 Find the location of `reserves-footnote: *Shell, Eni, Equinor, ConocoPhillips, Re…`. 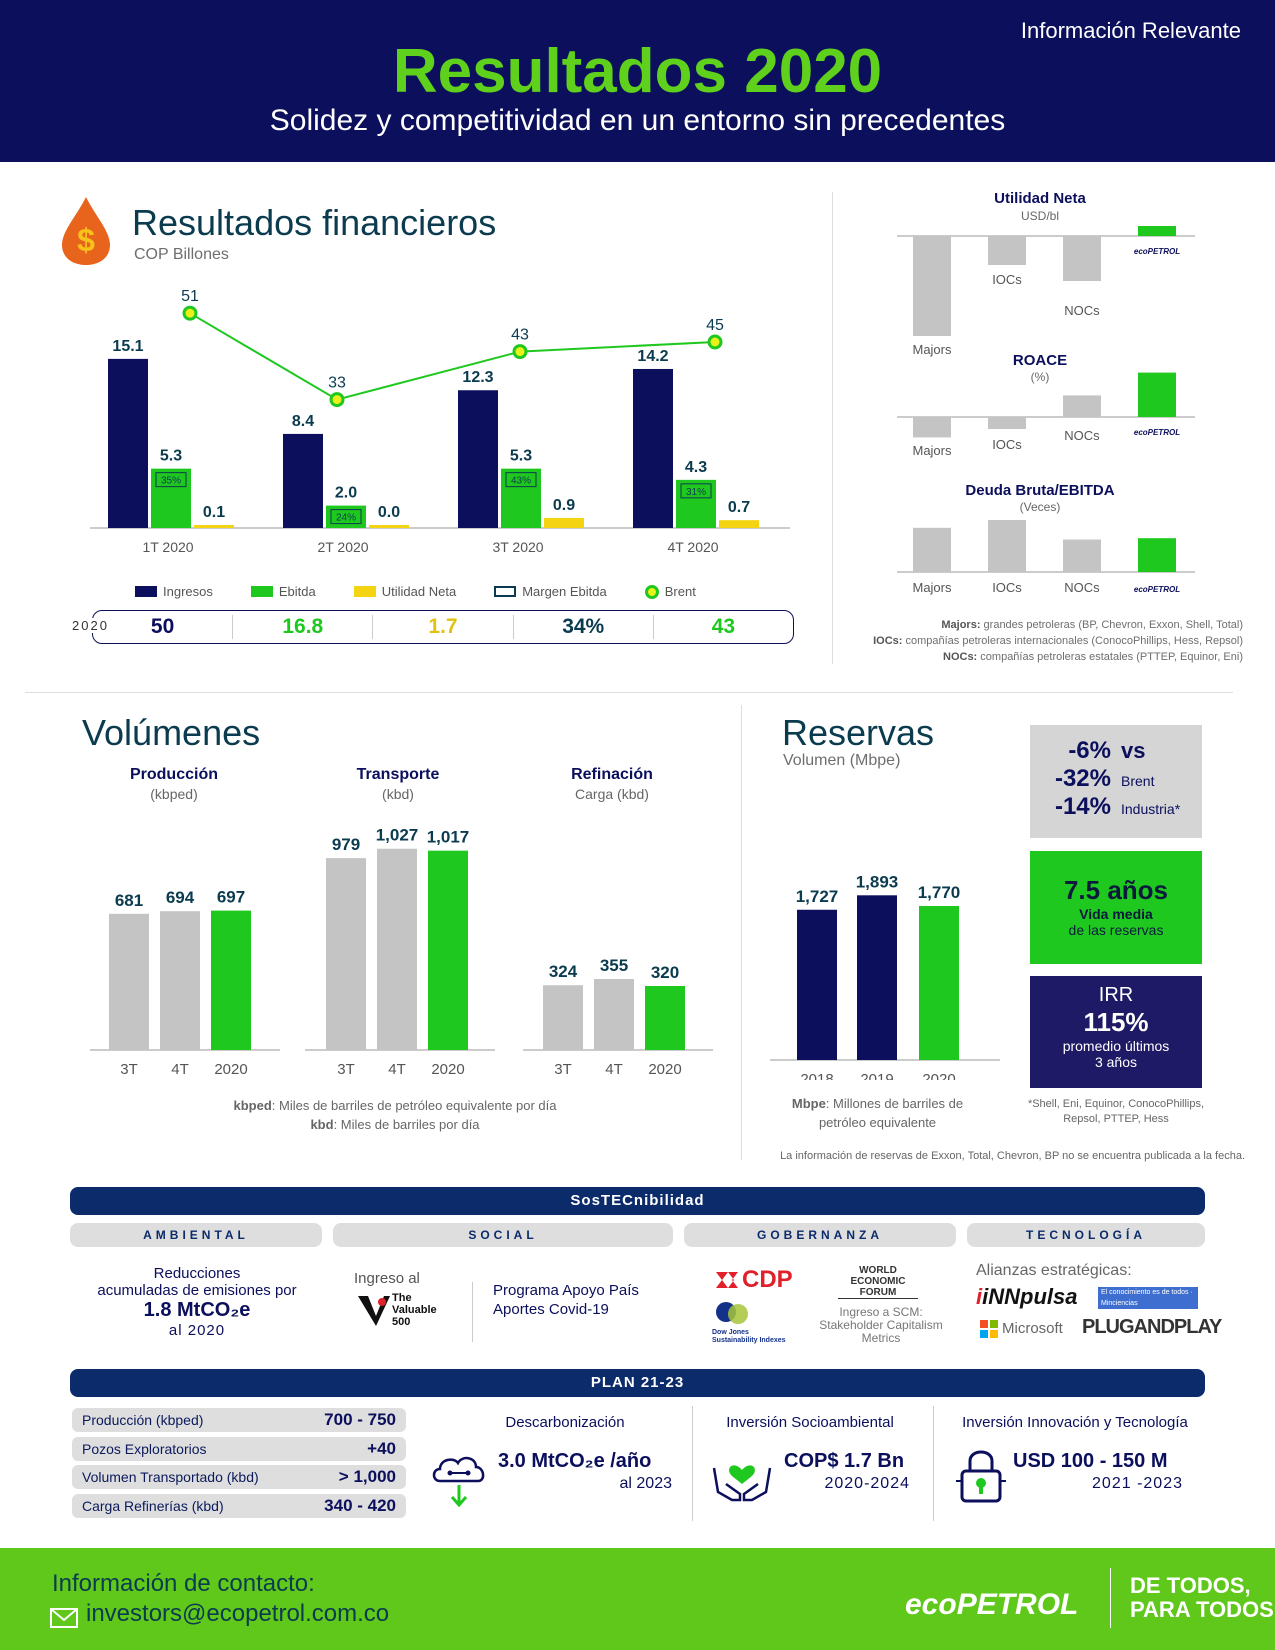

reserves-footnote: *Shell, Eni, Equinor, ConocoPhillips, Re… is located at coordinates (1116, 1111).